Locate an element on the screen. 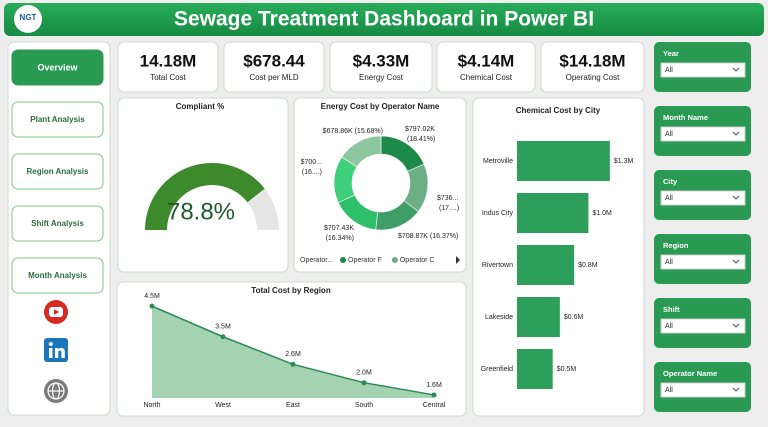 The image size is (768, 427). kpi-label: Cost per MLD is located at coordinates (274, 77).